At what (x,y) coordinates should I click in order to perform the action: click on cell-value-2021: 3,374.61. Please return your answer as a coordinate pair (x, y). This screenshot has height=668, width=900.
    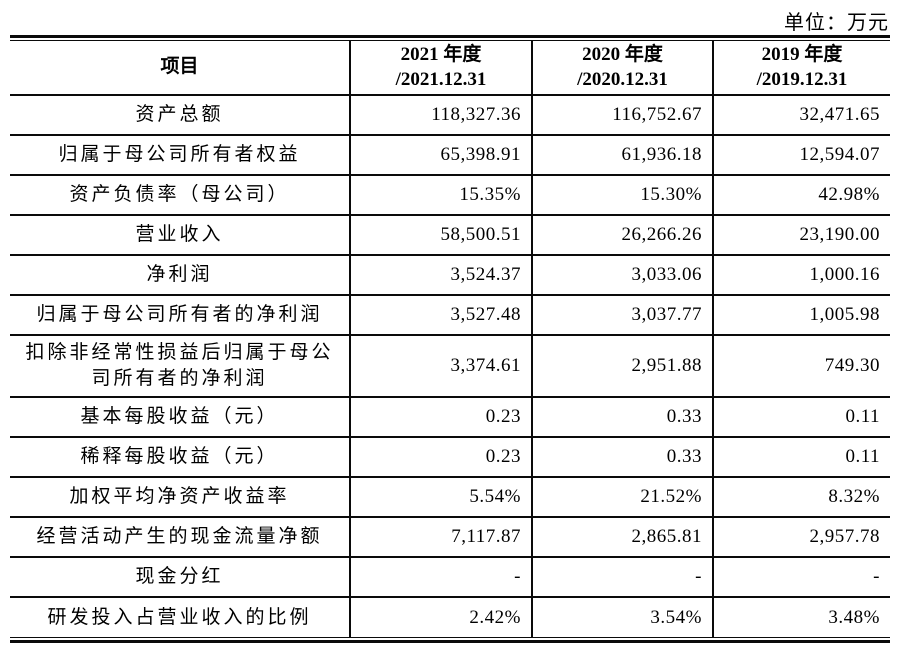
    Looking at the image, I should click on (440, 366).